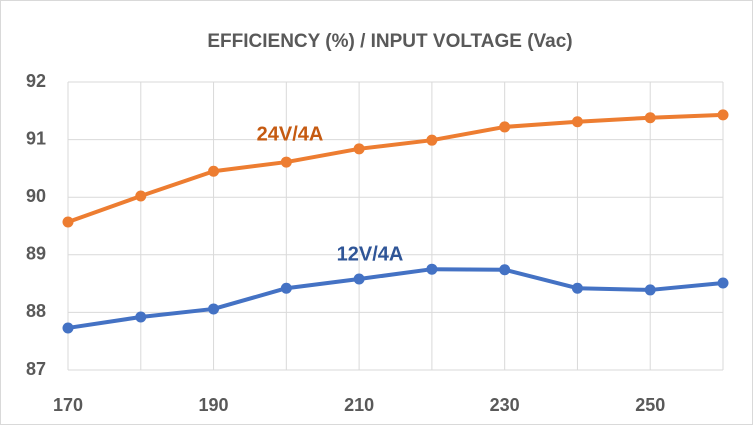  Describe the element at coordinates (36, 369) in the screenshot. I see `y-tick-label: 87` at that location.